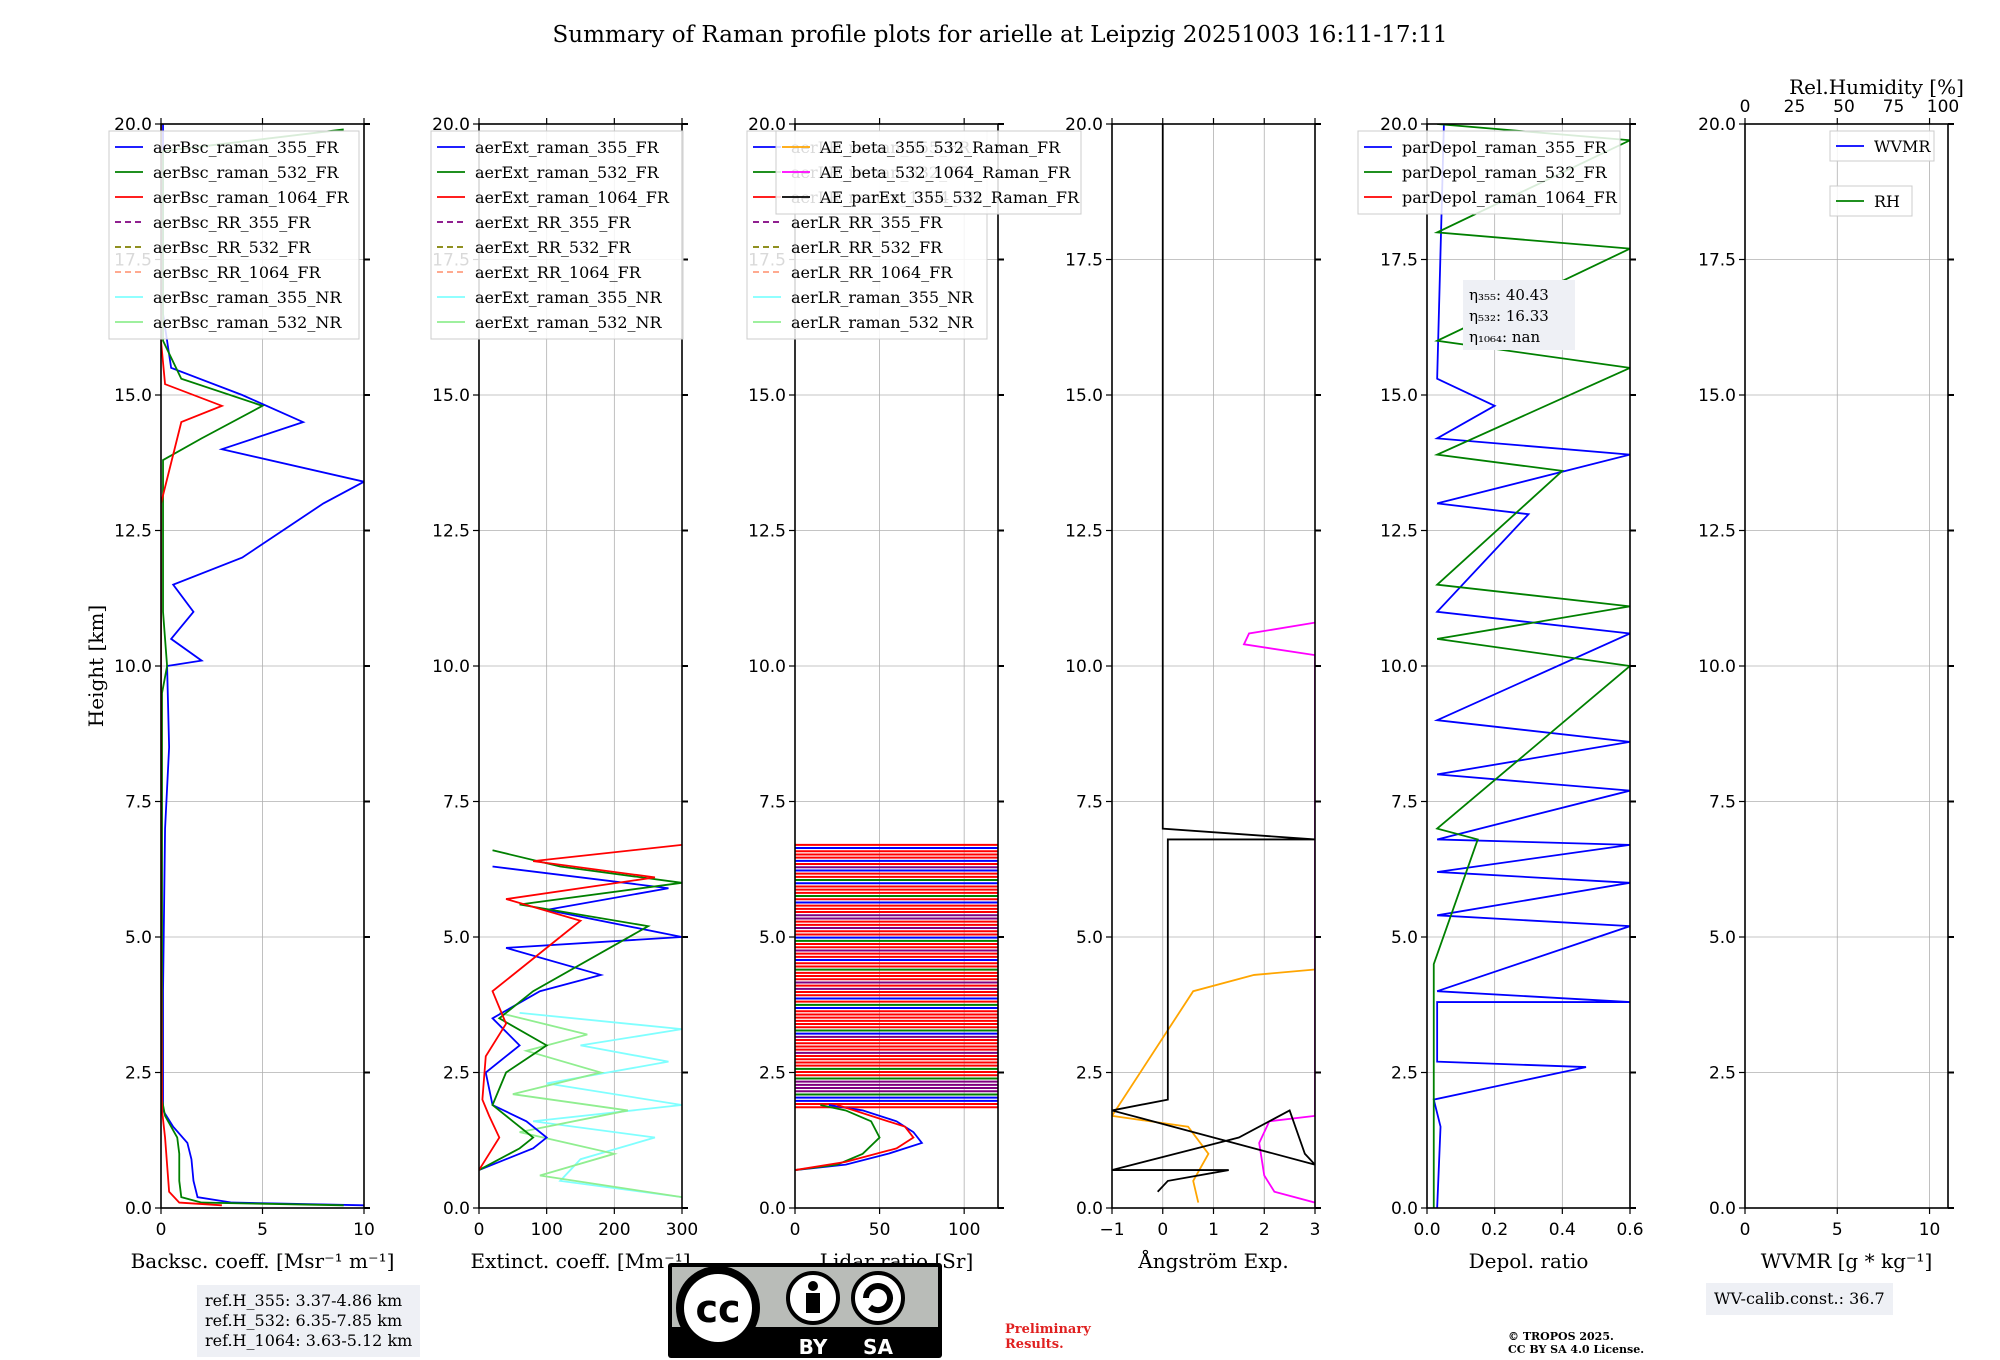 This screenshot has height=1360, width=2000. Describe the element at coordinates (718, 1308) in the screenshot. I see `cc-icon` at that location.